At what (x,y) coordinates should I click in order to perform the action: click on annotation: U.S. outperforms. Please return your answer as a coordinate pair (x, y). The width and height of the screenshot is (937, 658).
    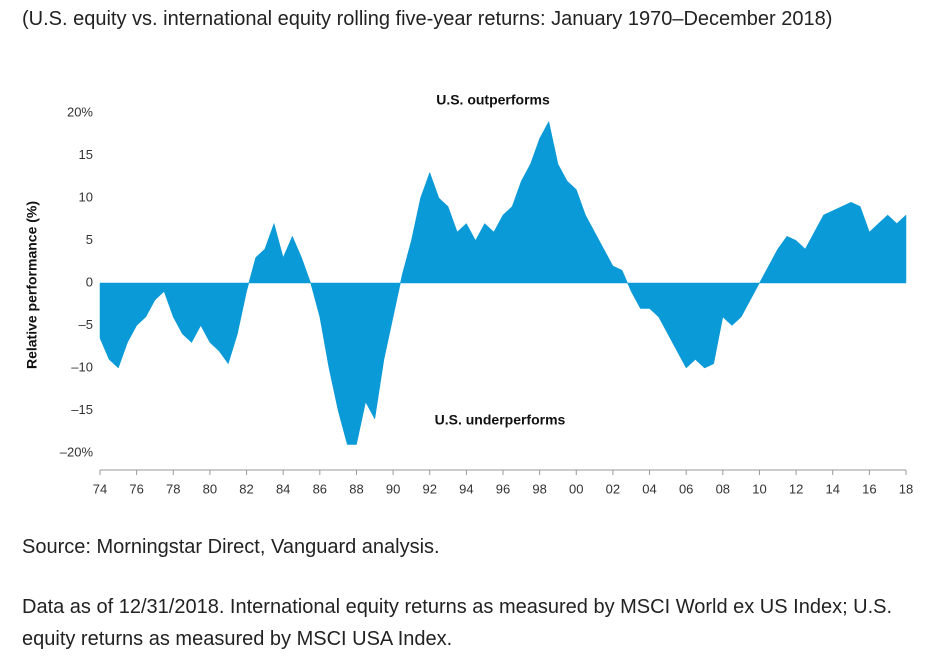
    Looking at the image, I should click on (493, 100).